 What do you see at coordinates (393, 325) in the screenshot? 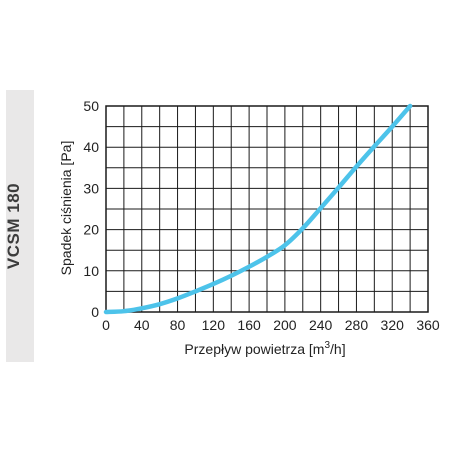
I see `x-tick-label: 320` at bounding box center [393, 325].